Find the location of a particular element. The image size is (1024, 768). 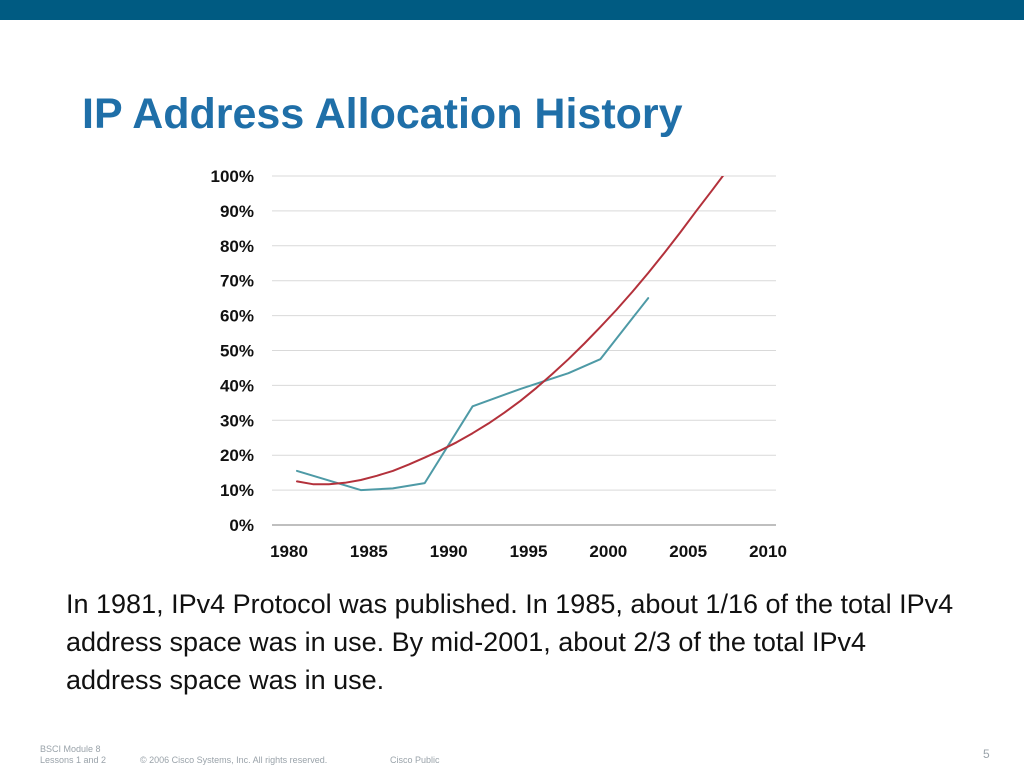

y-tick-label: 70% is located at coordinates (237, 281).